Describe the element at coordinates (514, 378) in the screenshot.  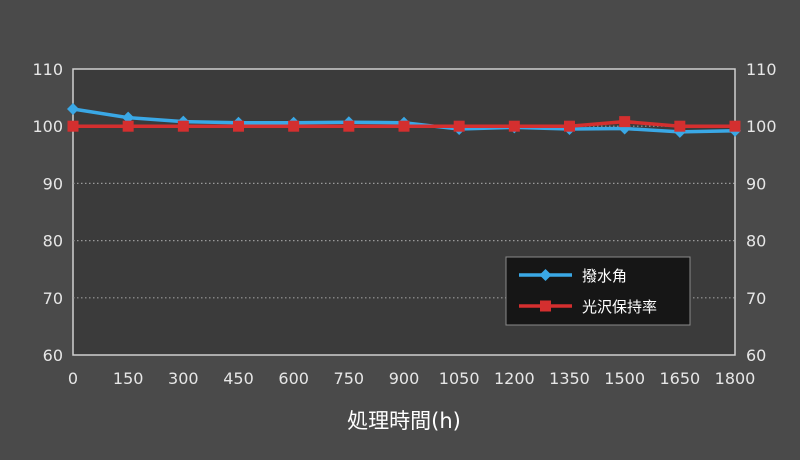
I see `x-tick-label: 1200` at that location.